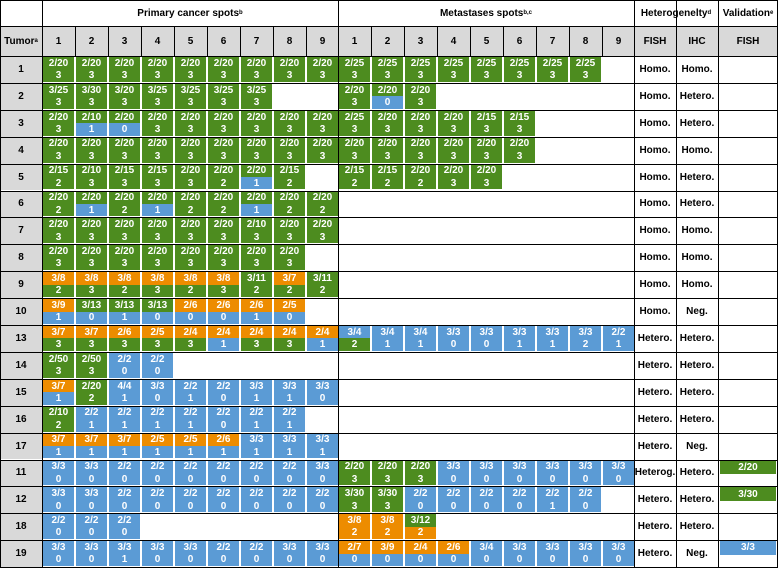 The width and height of the screenshot is (778, 568). I want to click on primary-spot-ratio: 3/13, so click(91, 305).